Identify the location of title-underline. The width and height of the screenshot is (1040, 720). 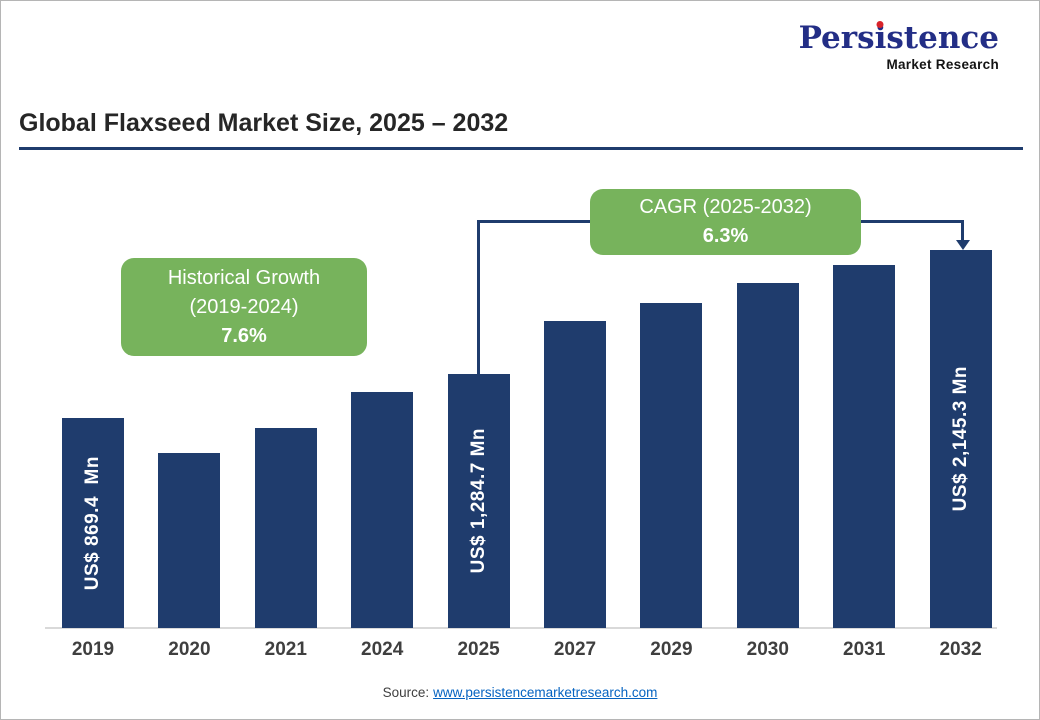
(521, 148).